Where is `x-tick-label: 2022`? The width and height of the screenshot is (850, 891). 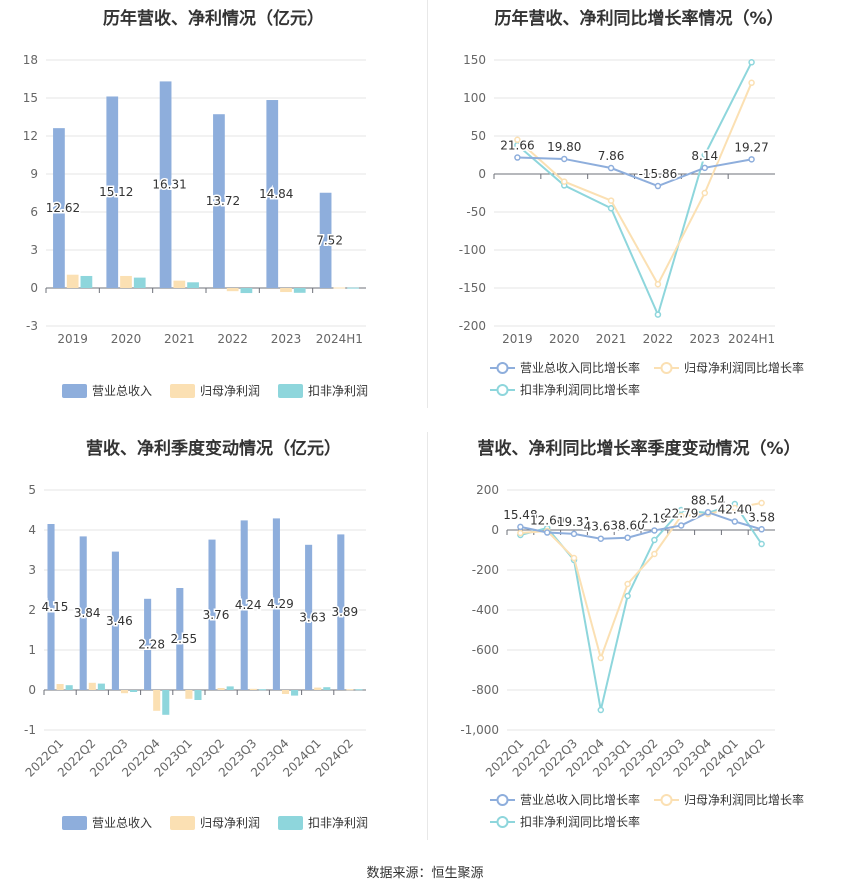 x-tick-label: 2022 is located at coordinates (232, 339).